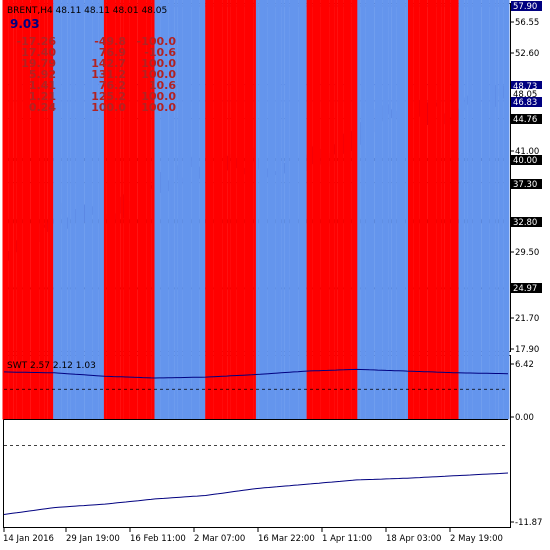 The height and width of the screenshot is (550, 550). What do you see at coordinates (525, 120) in the screenshot?
I see `level-tag: 44.76` at bounding box center [525, 120].